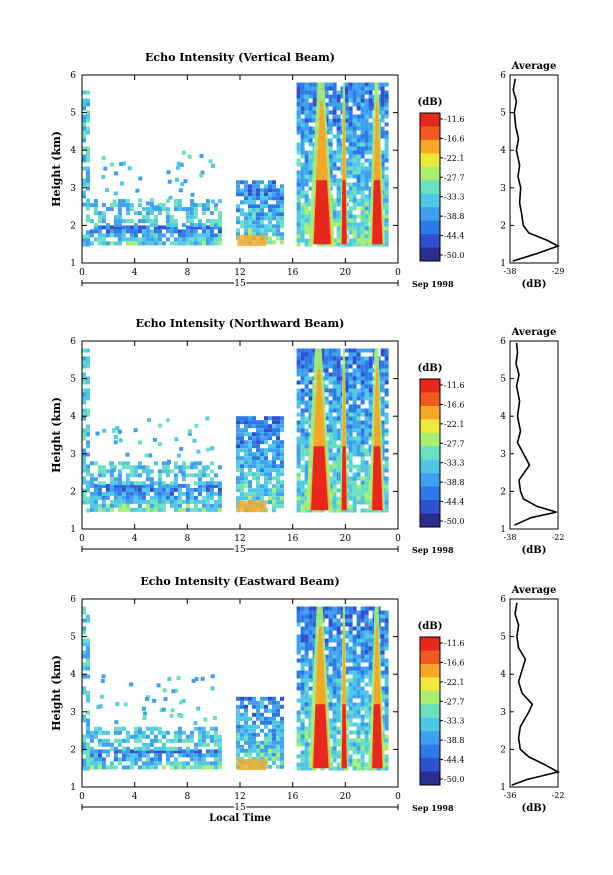 This screenshot has width=613, height=875. Describe the element at coordinates (293, 539) in the screenshot. I see `x-tick-label: 16` at that location.